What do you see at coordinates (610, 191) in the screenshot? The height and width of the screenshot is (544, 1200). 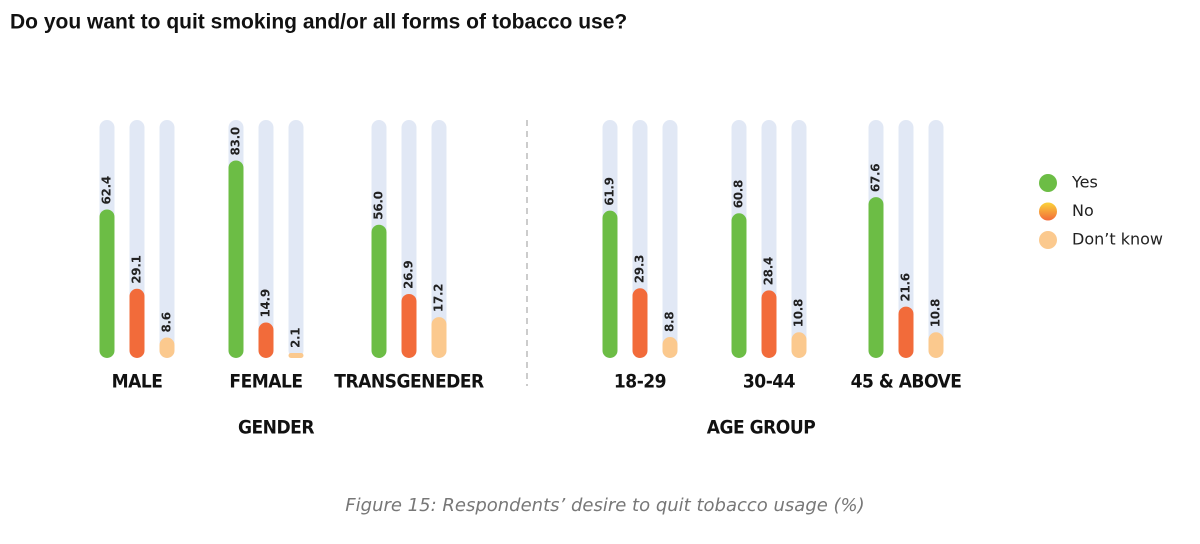 I see `value-label: 61.9` at bounding box center [610, 191].